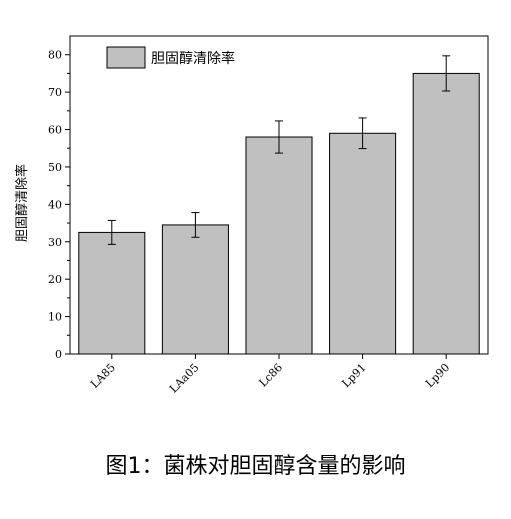 This screenshot has width=511, height=519. I want to click on x-tick-label: LA85, so click(103, 376).